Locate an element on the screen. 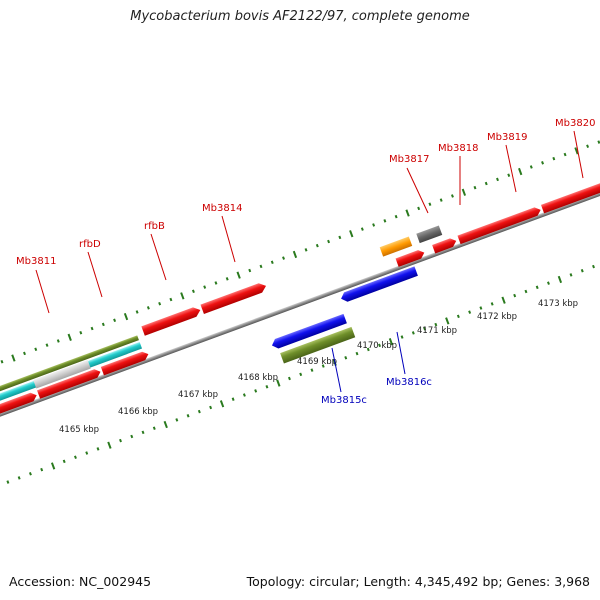 The width and height of the screenshot is (600, 600). gene-label: Mb3811 is located at coordinates (36, 261).